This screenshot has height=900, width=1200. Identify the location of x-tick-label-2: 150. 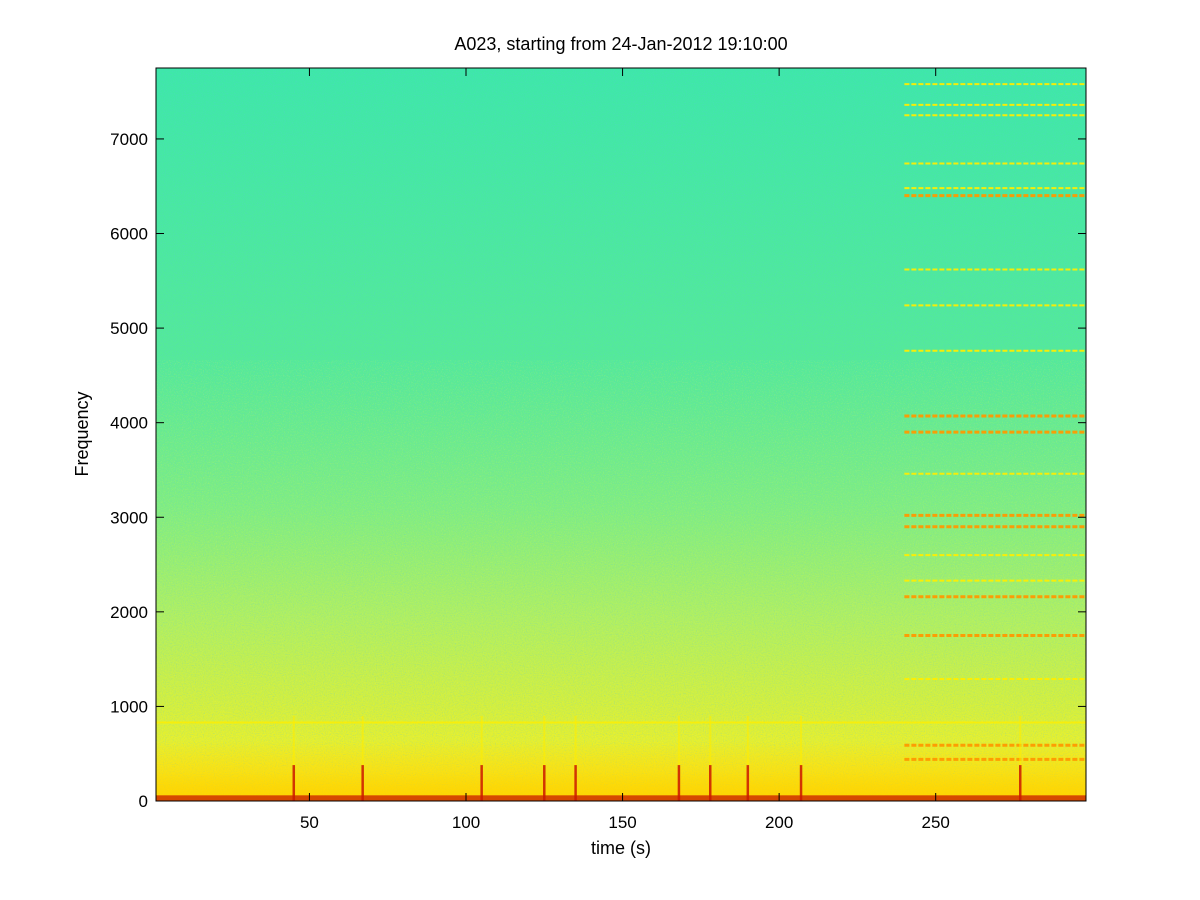
(622, 822).